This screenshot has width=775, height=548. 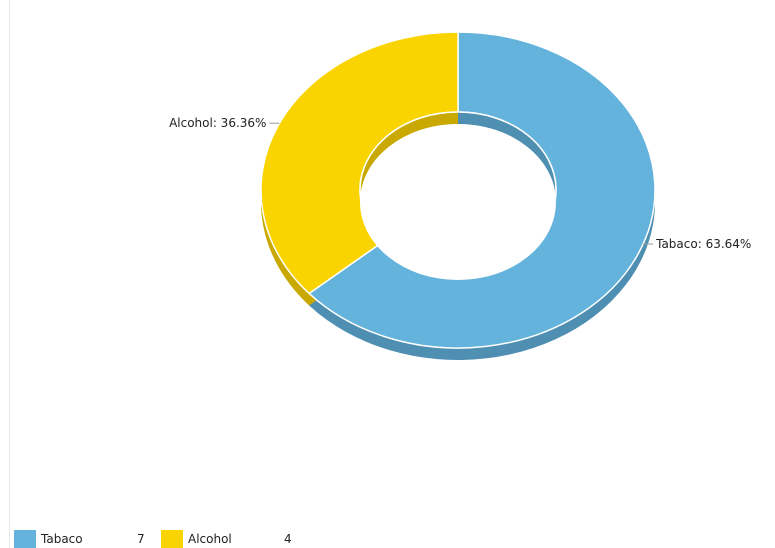 What do you see at coordinates (87, 539) in the screenshot?
I see `legend-item-tabaco: Tabaco 7` at bounding box center [87, 539].